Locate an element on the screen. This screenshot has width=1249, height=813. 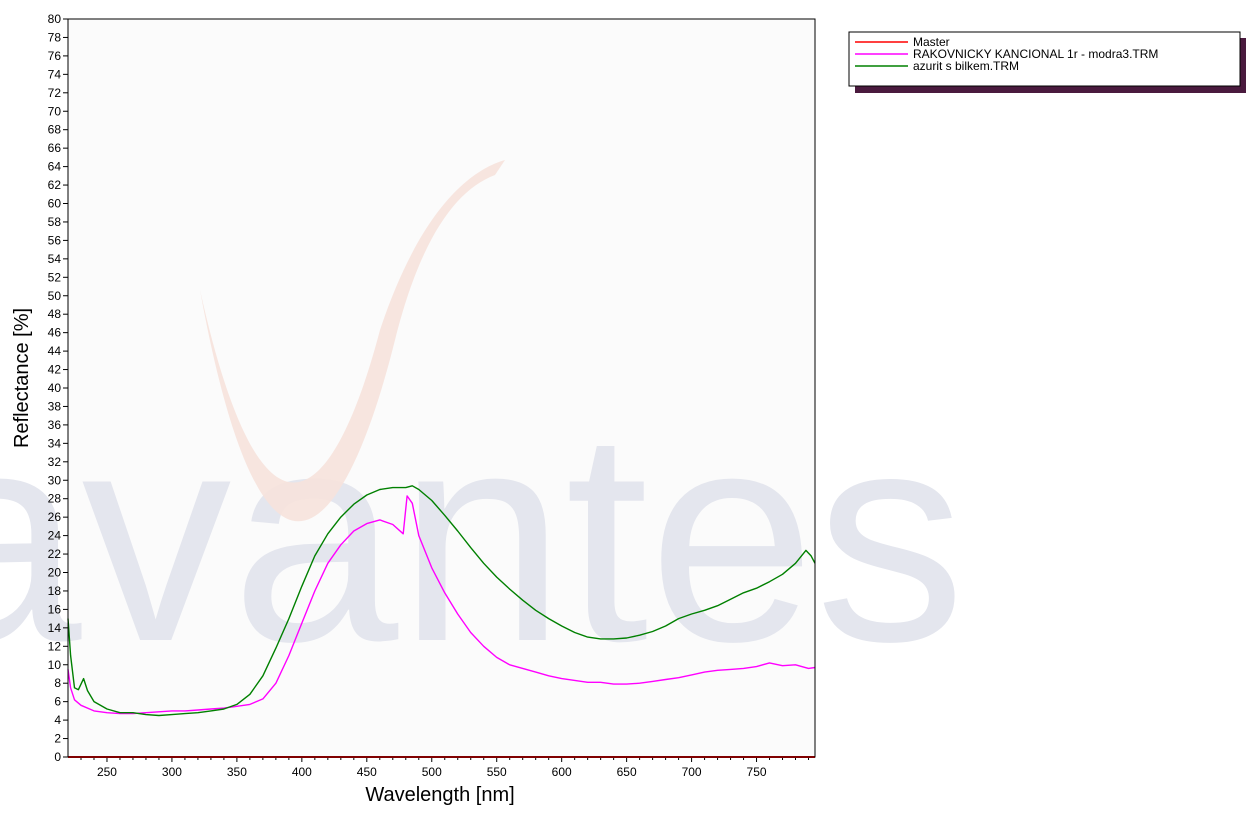
y-tick-label: 74 is located at coordinates (55, 74).